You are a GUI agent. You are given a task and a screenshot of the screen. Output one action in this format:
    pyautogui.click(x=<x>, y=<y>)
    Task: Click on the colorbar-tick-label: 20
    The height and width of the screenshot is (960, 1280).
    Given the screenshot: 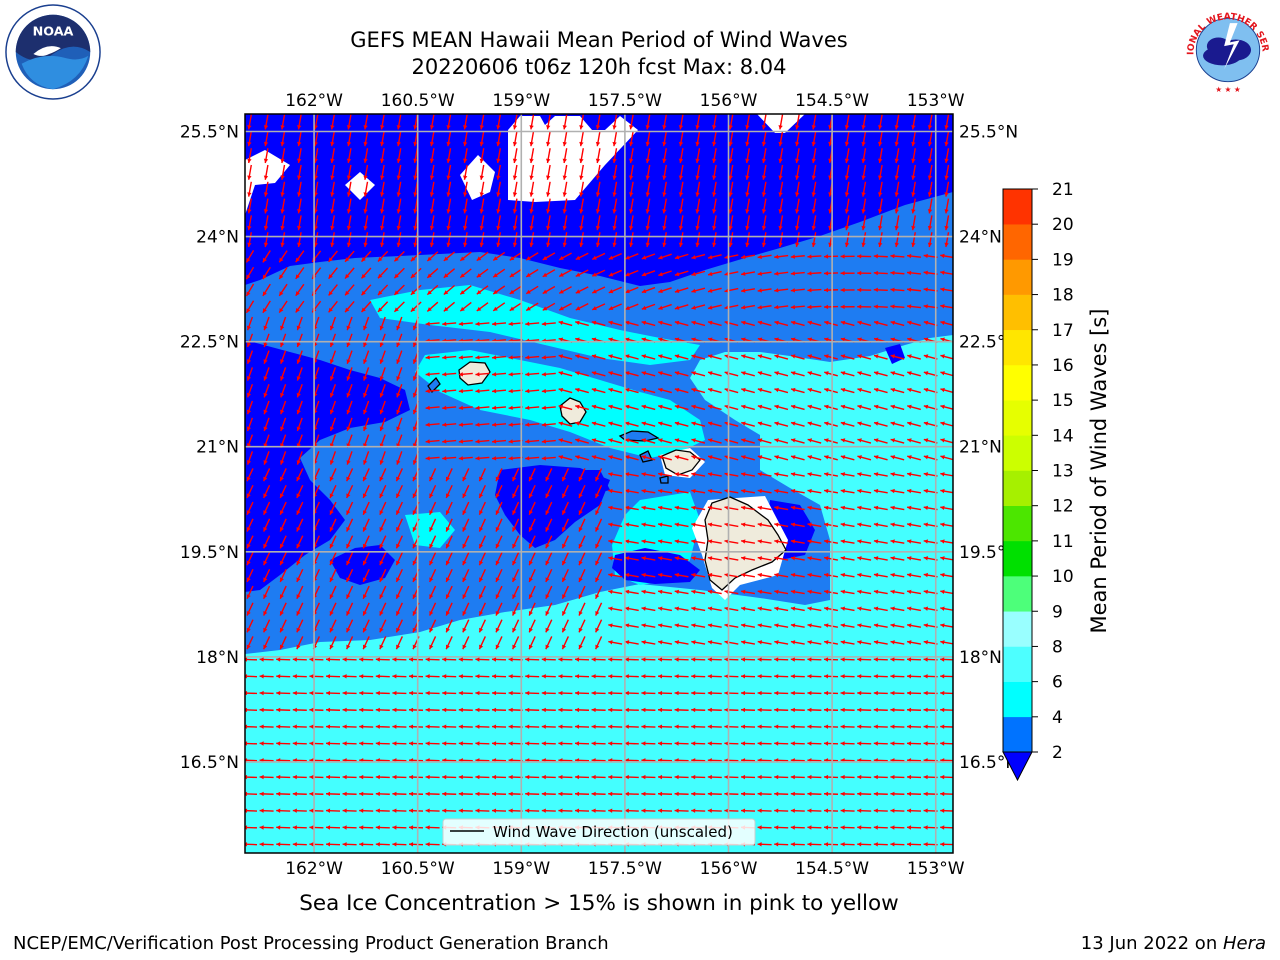 What is the action you would take?
    pyautogui.click(x=1063, y=225)
    